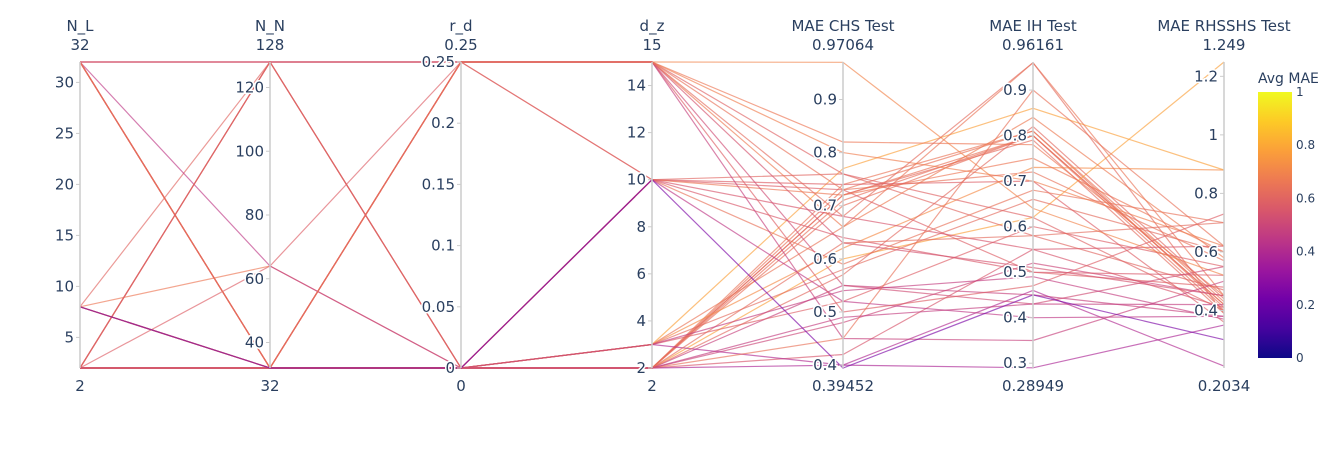 Image resolution: width=1340 pixels, height=450 pixels. Describe the element at coordinates (79, 45) in the screenshot. I see `axis-max-label: 32` at that location.